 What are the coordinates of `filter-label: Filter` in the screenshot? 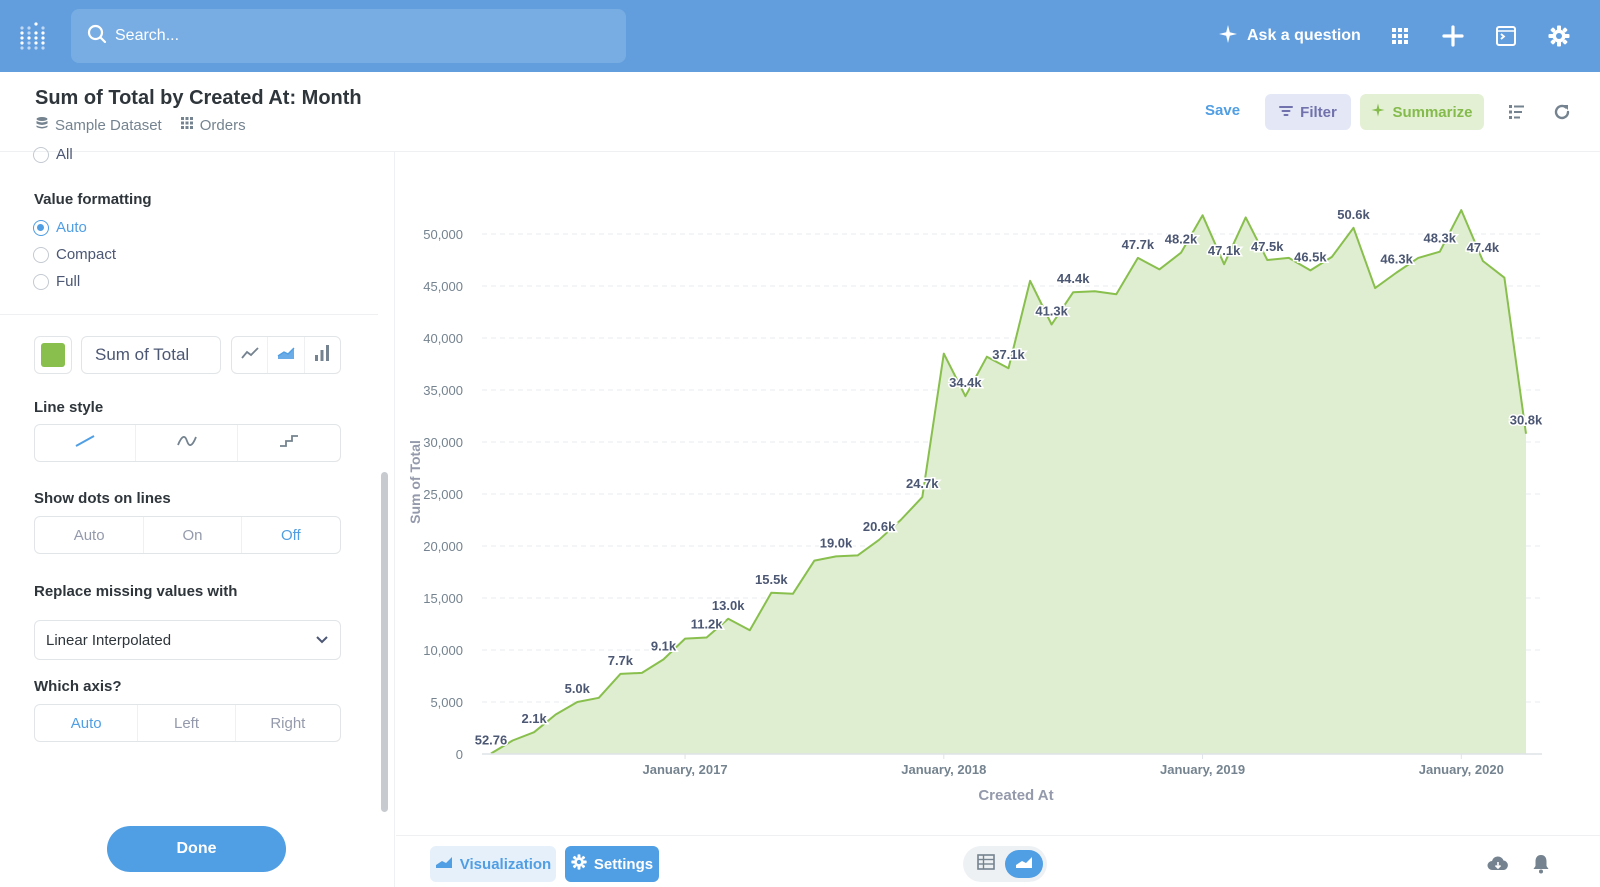 It's located at (1318, 112).